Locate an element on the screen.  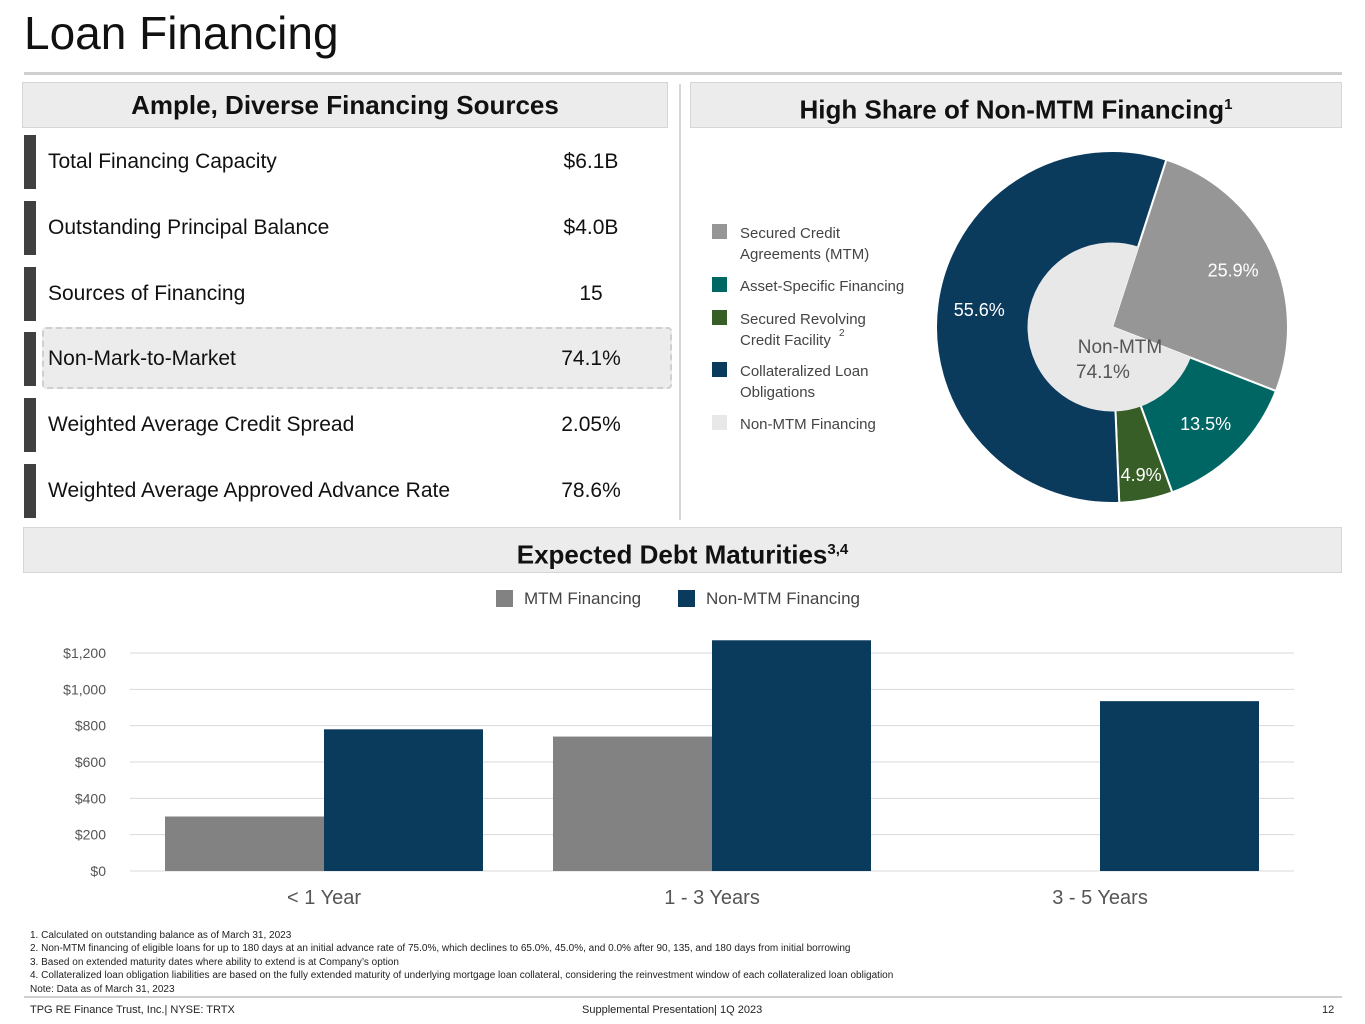
y-tick-label: $0 is located at coordinates (98, 871).